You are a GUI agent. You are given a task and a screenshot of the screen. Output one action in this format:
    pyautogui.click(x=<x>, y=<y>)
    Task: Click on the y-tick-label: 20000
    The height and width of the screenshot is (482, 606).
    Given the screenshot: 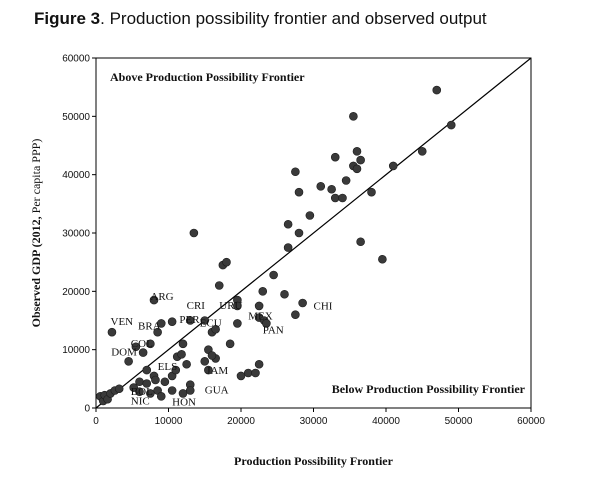 What is the action you would take?
    pyautogui.click(x=76, y=292)
    